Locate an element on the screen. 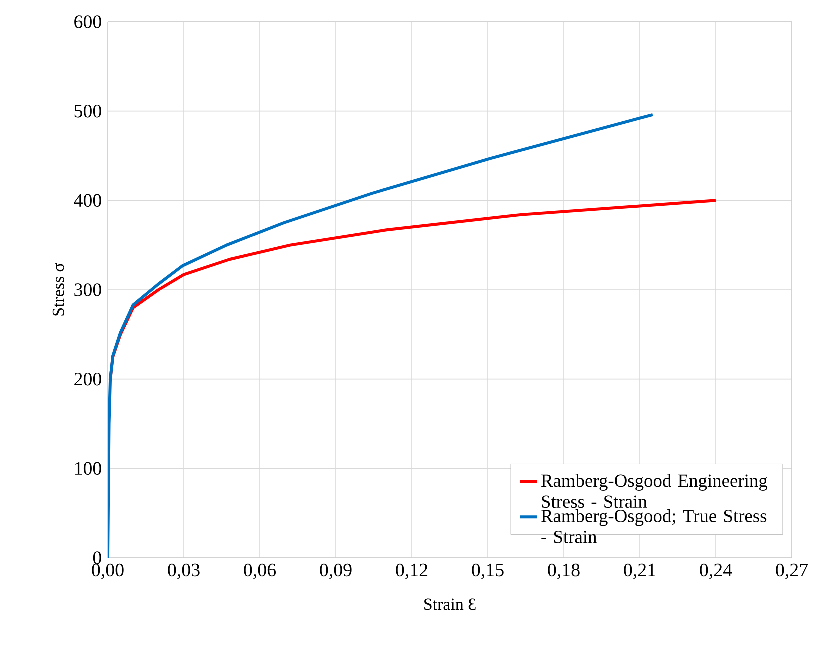  y-tick-label: 200 is located at coordinates (88, 379).